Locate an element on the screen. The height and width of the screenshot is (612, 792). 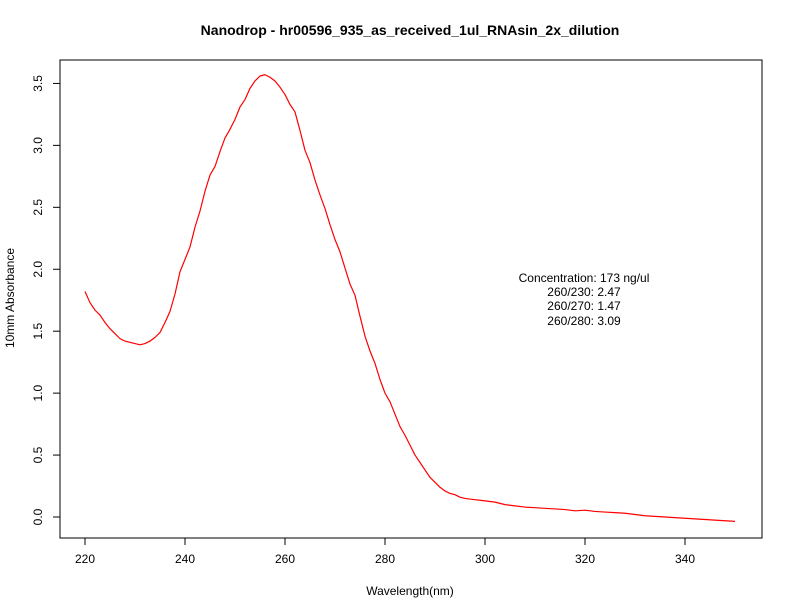
x-tick-label: 340 is located at coordinates (685, 559).